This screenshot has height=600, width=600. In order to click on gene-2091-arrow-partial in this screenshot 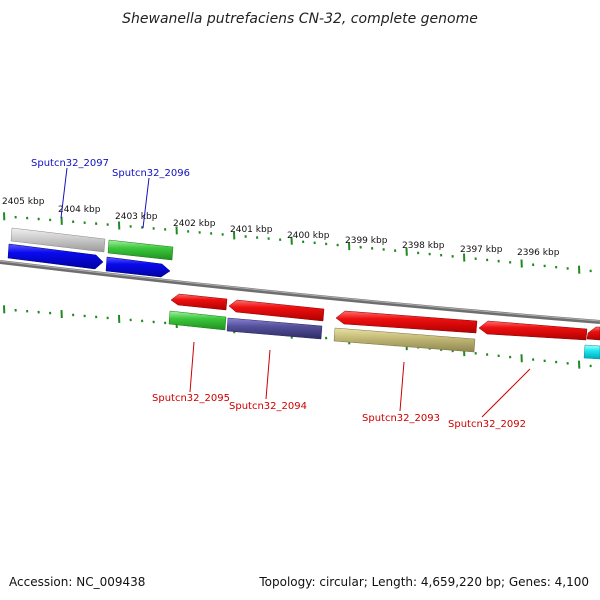, I will do `click(593, 333)`.